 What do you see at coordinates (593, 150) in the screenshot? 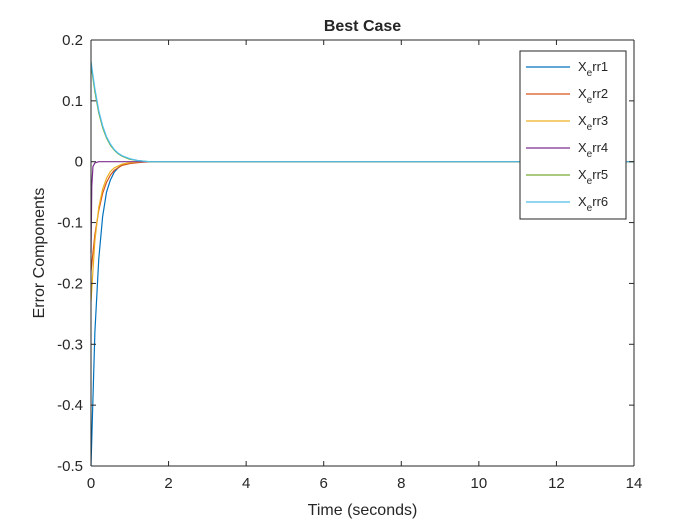
I see `legend-label-4: Xerr4` at bounding box center [593, 150].